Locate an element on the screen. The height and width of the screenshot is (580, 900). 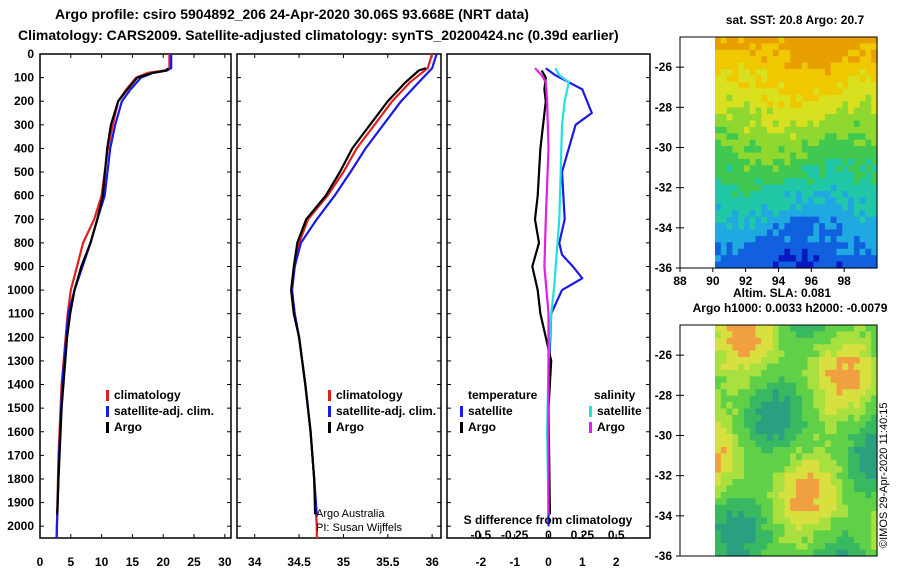
sst-map-xtick-label: 94 is located at coordinates (779, 281).